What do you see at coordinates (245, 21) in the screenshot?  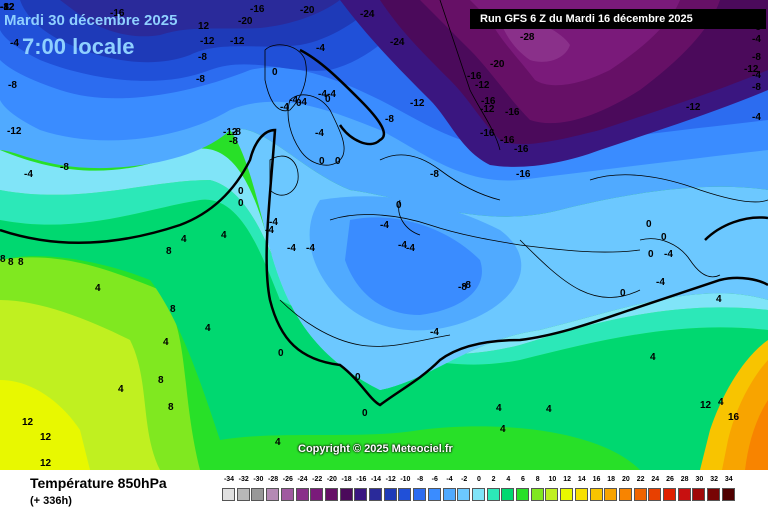 I see `map-value-label: -20` at bounding box center [245, 21].